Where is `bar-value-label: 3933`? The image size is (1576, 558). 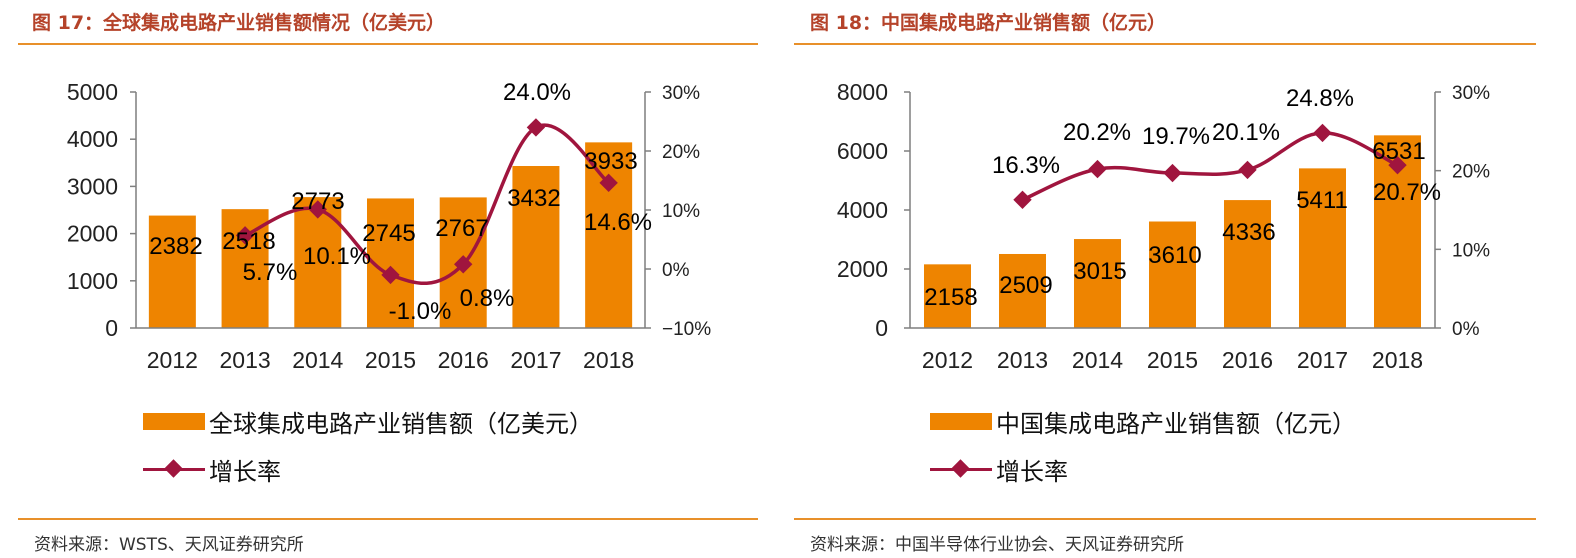
bar-value-label: 3933 is located at coordinates (610, 161).